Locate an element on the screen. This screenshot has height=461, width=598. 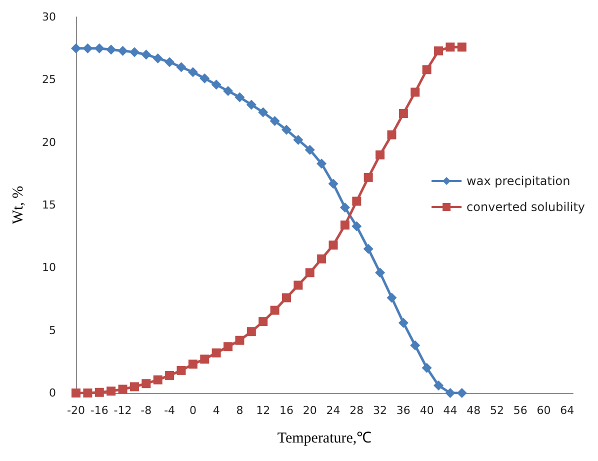
x-tick-label: 56 is located at coordinates (520, 410).